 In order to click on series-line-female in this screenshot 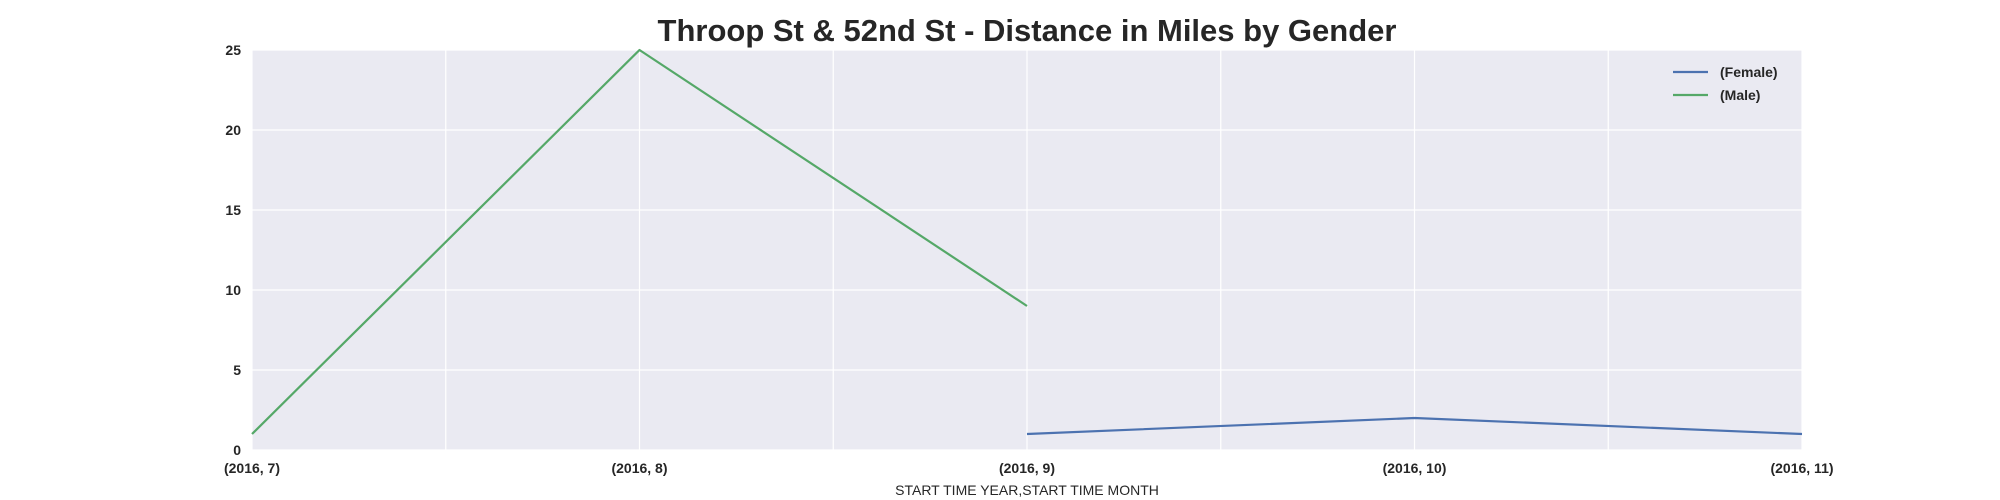, I will do `click(1414, 426)`.